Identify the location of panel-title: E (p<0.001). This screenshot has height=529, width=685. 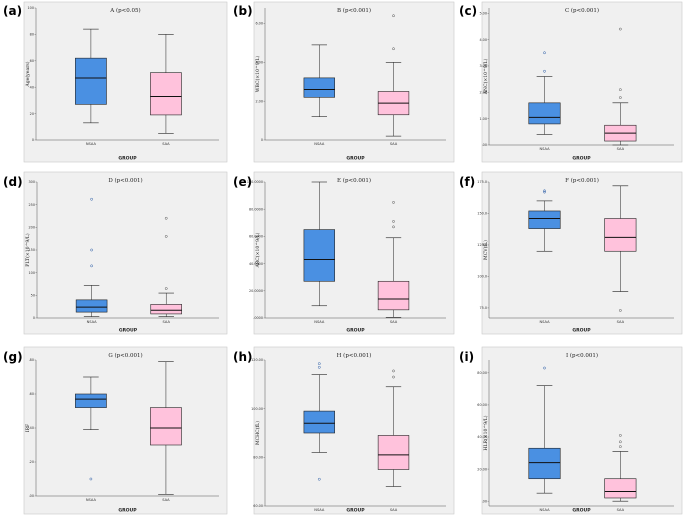
(354, 180).